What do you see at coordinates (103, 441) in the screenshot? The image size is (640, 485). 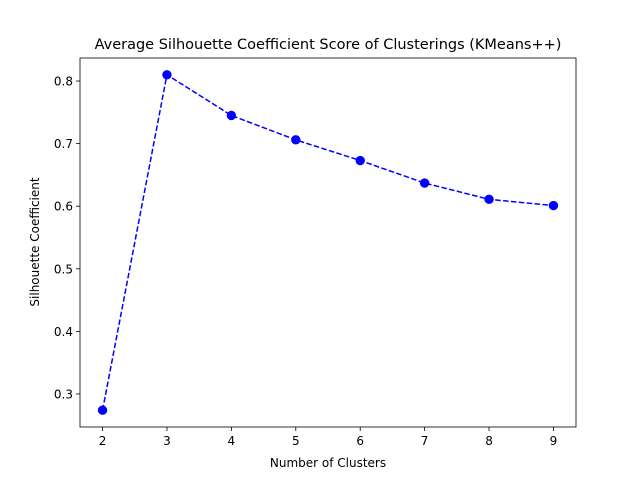 I see `x-tick-label: 2` at bounding box center [103, 441].